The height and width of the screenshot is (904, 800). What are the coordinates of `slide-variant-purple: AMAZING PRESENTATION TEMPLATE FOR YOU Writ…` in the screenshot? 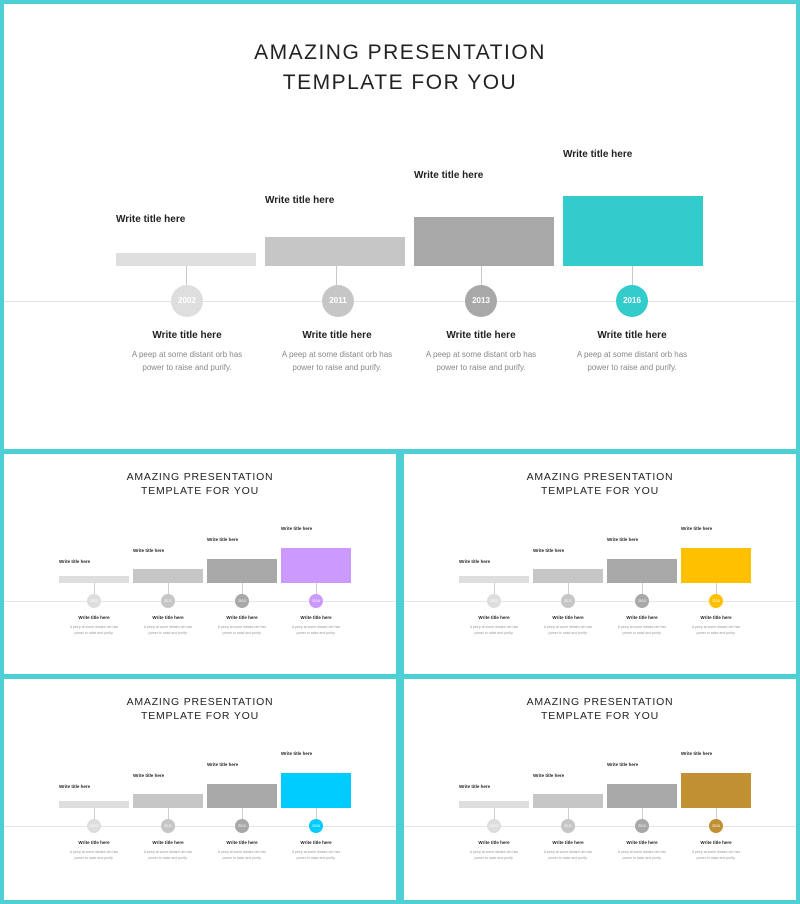 It's located at (200, 564).